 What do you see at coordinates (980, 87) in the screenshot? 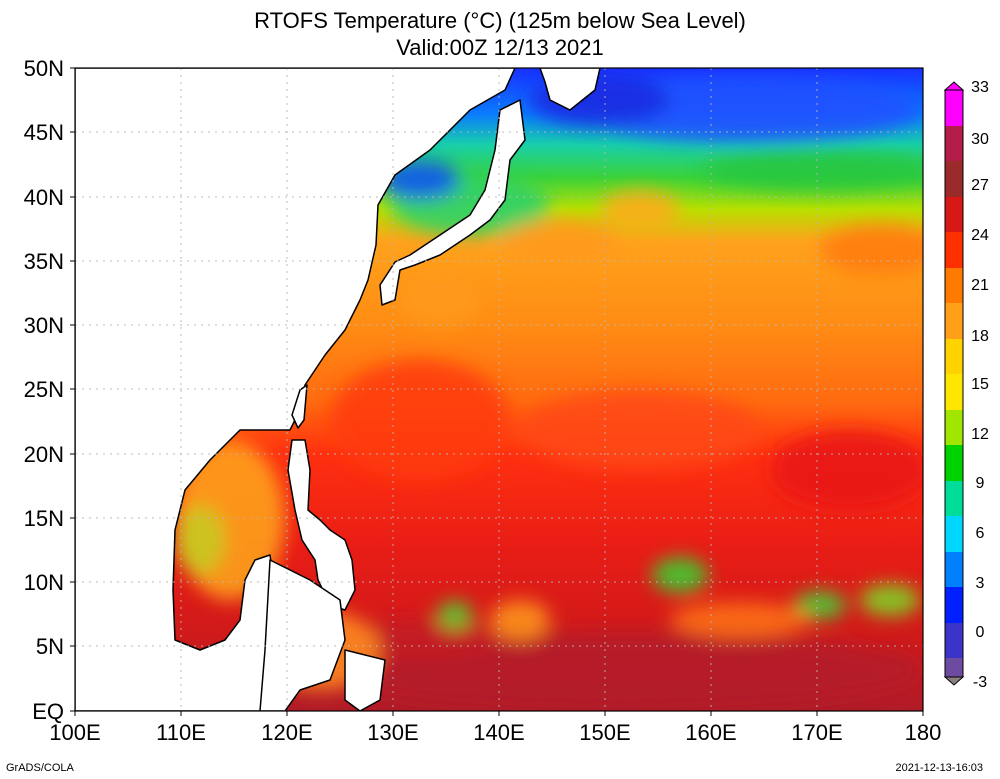
I see `colorbar-label: 33` at bounding box center [980, 87].